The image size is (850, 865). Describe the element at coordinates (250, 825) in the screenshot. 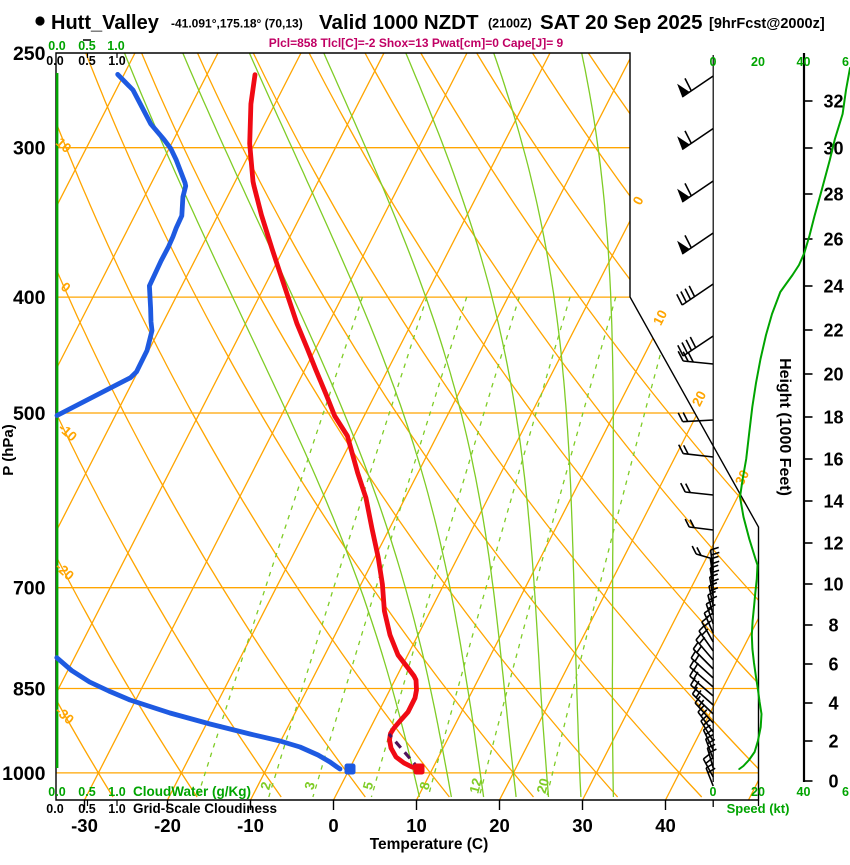

I see `svg-text: -10` at that location.